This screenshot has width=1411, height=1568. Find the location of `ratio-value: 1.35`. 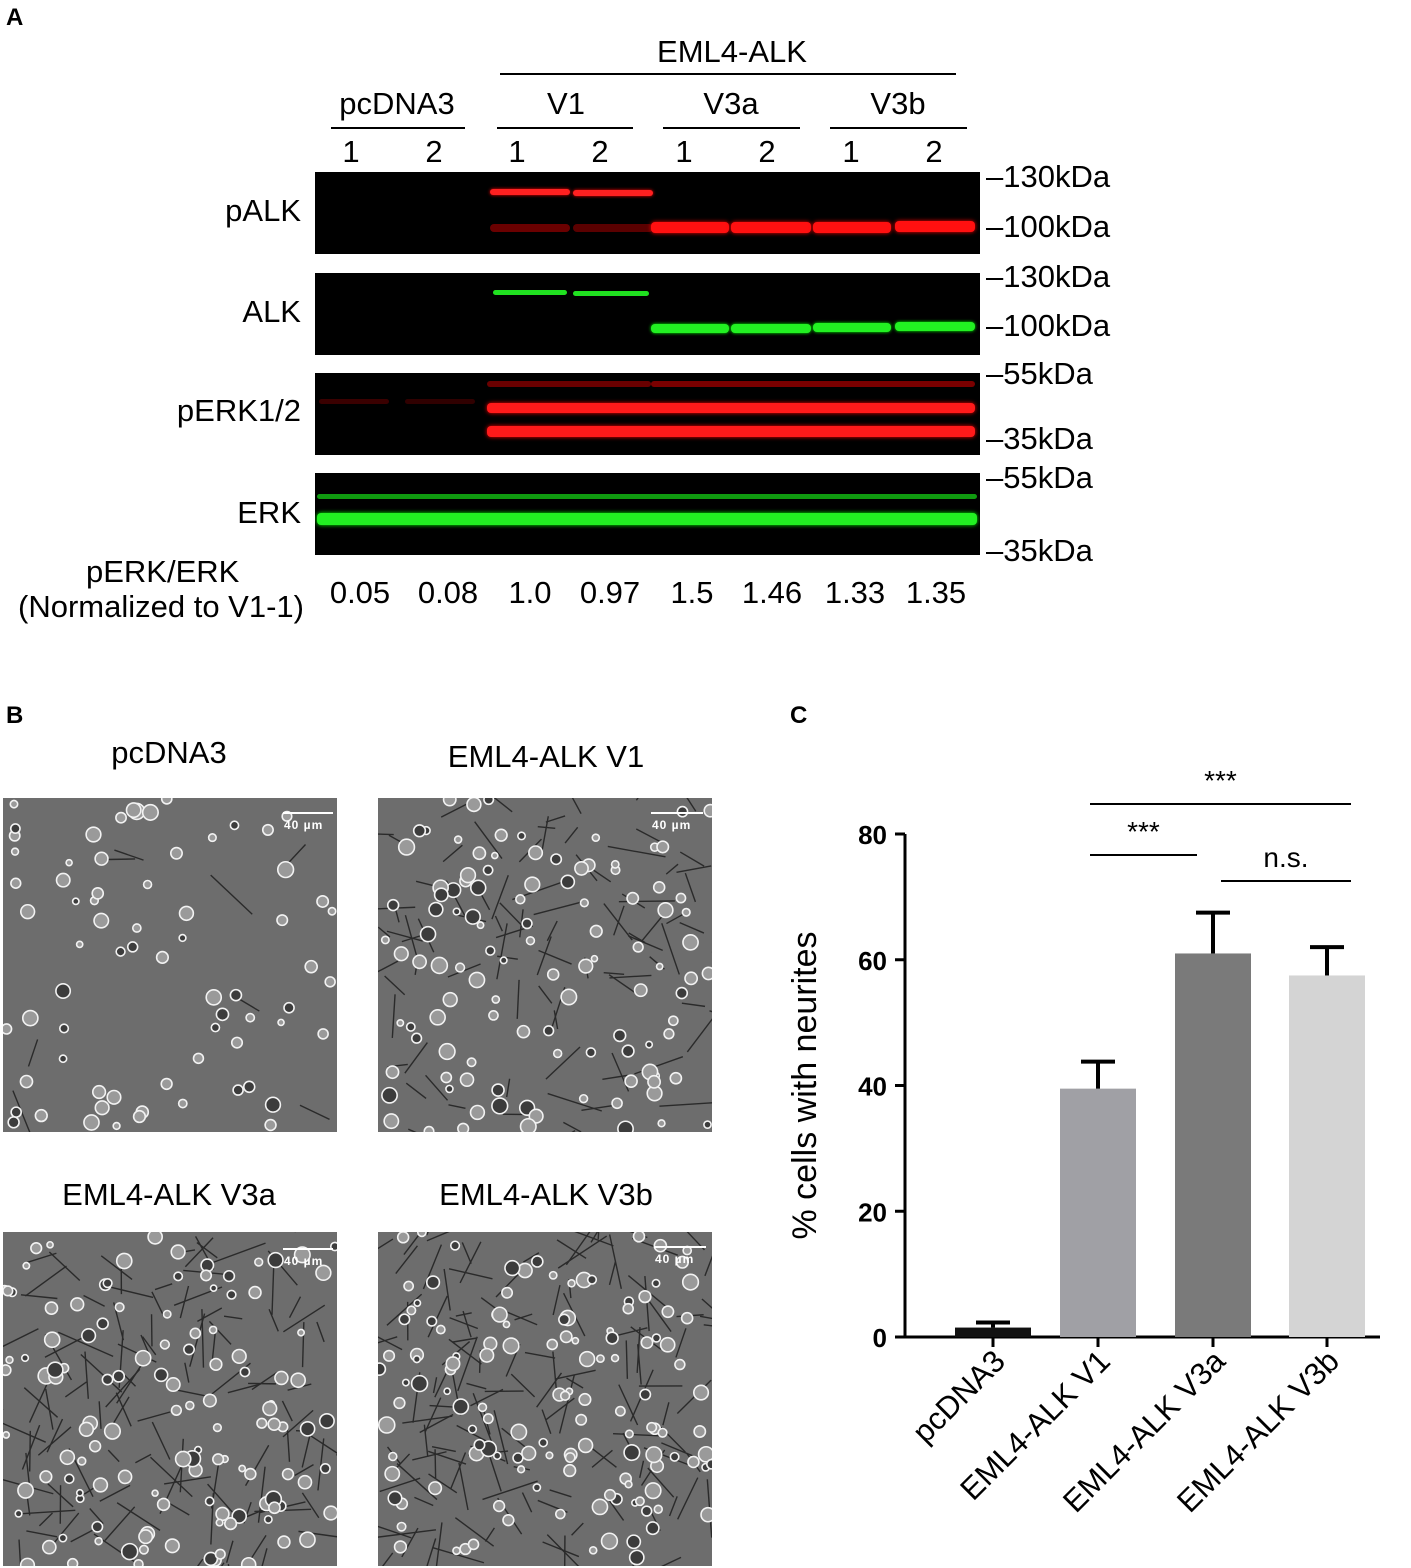

ratio-value: 1.35 is located at coordinates (936, 592).